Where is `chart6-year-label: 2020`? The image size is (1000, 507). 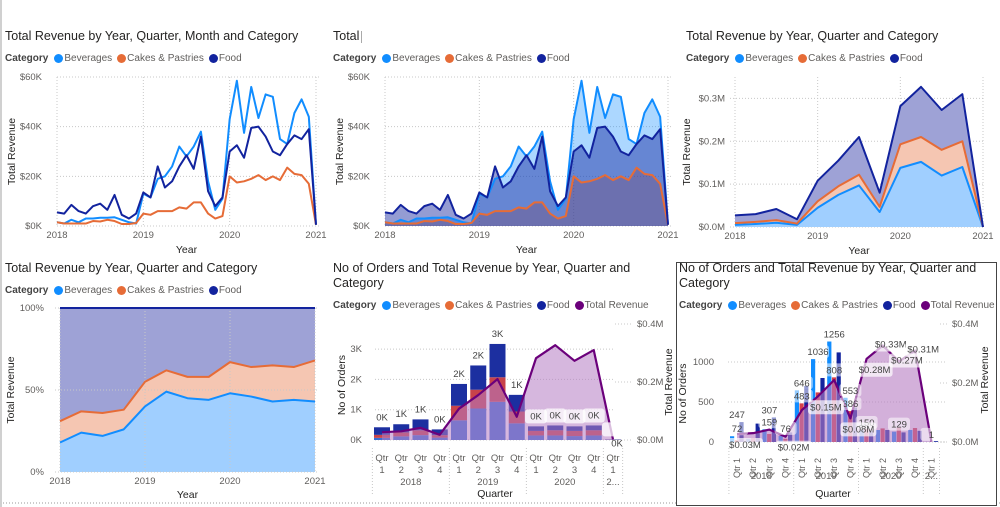
chart6-year-label: 2020 is located at coordinates (890, 476).